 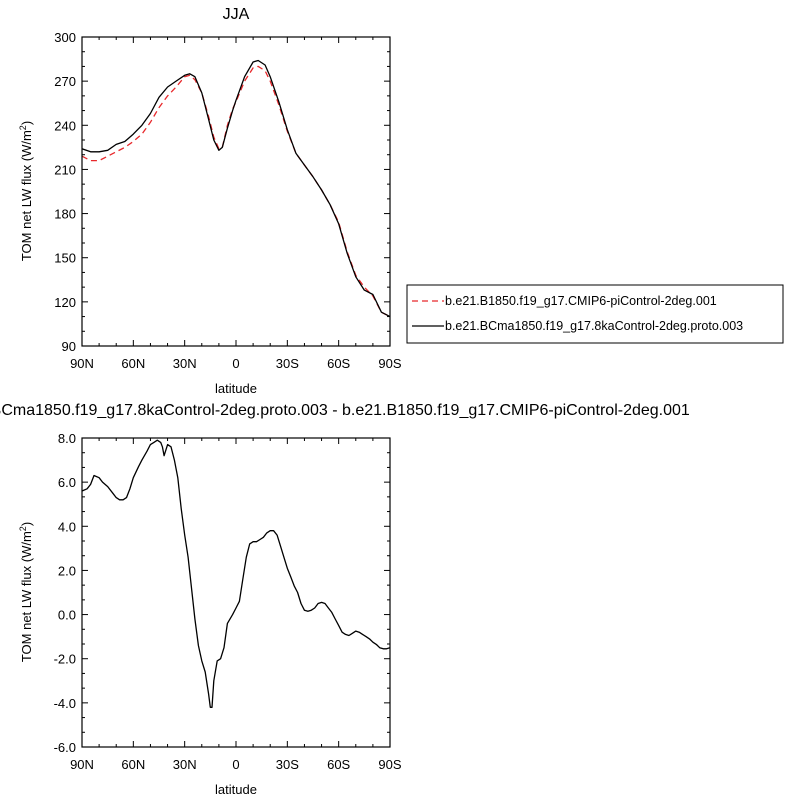 What do you see at coordinates (65, 169) in the screenshot?
I see `top-y-tick-label: 210` at bounding box center [65, 169].